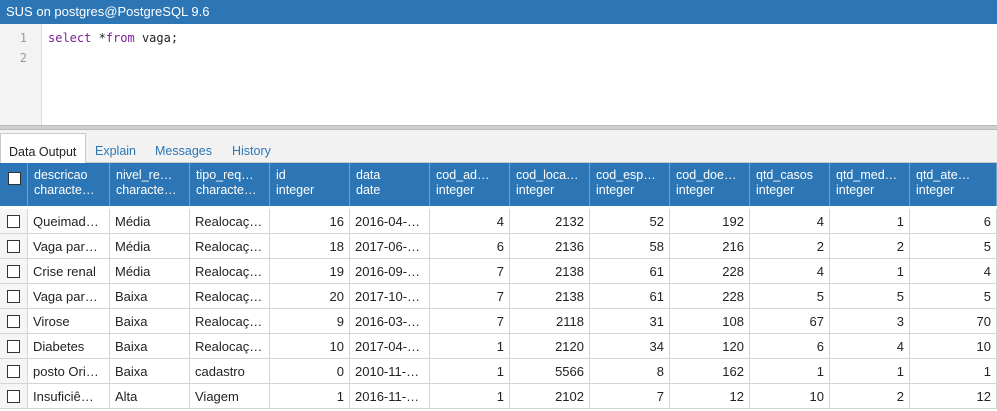  I want to click on column-header: qtd_med… integer, so click(870, 184).